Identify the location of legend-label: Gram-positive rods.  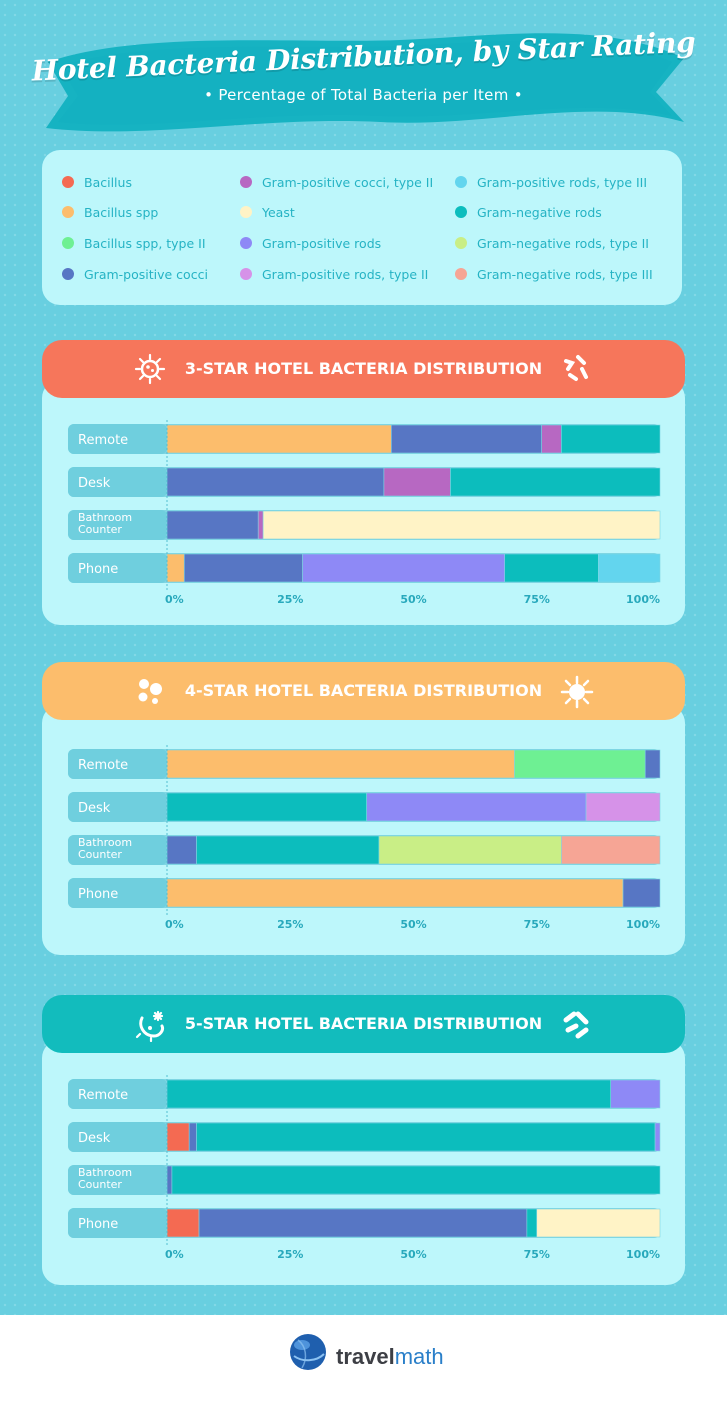
(322, 243).